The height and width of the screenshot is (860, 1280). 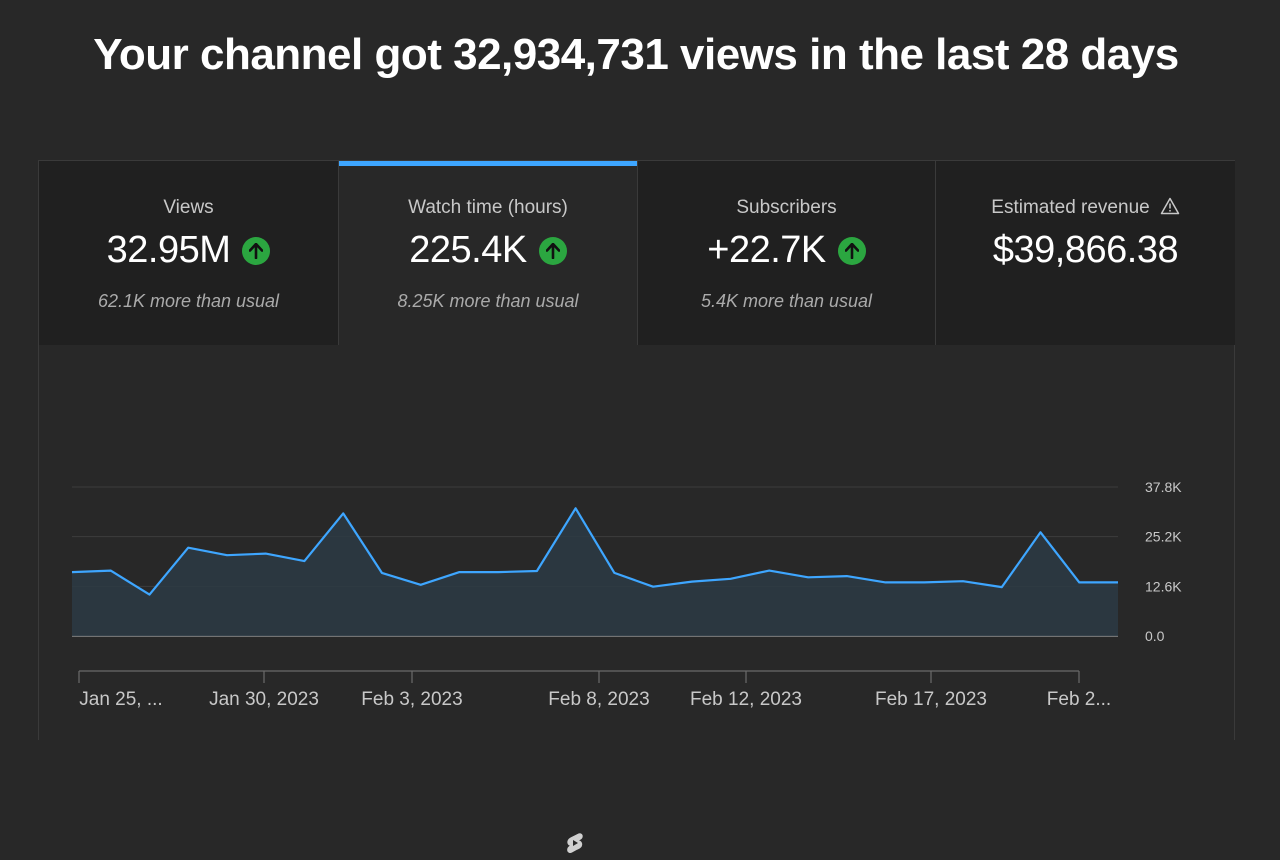 I want to click on x-tick-label: Feb 8, 2023, so click(x=598, y=699).